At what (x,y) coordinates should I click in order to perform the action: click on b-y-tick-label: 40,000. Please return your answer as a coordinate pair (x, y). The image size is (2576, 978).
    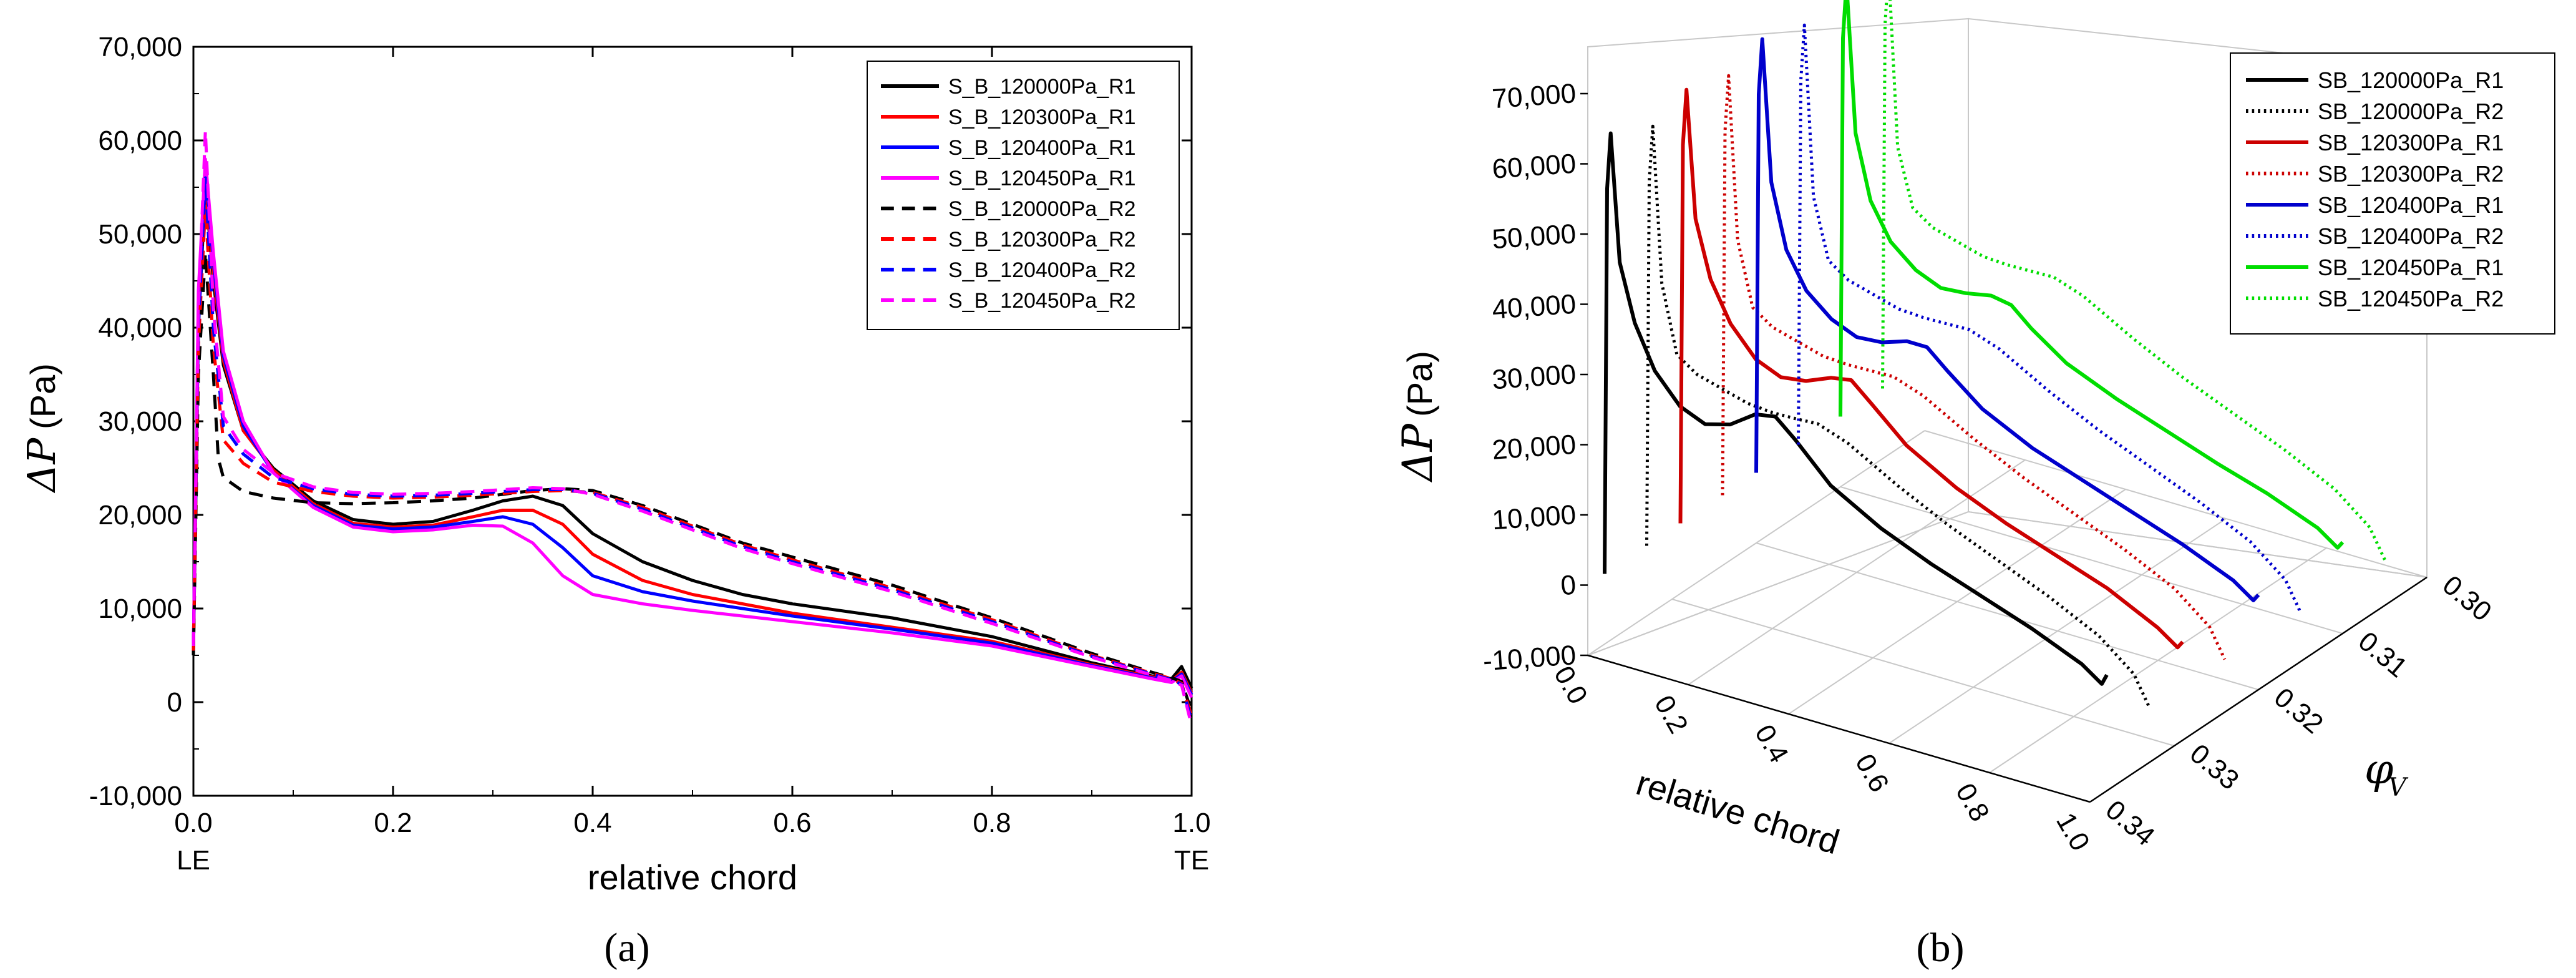
    Looking at the image, I should click on (1534, 307).